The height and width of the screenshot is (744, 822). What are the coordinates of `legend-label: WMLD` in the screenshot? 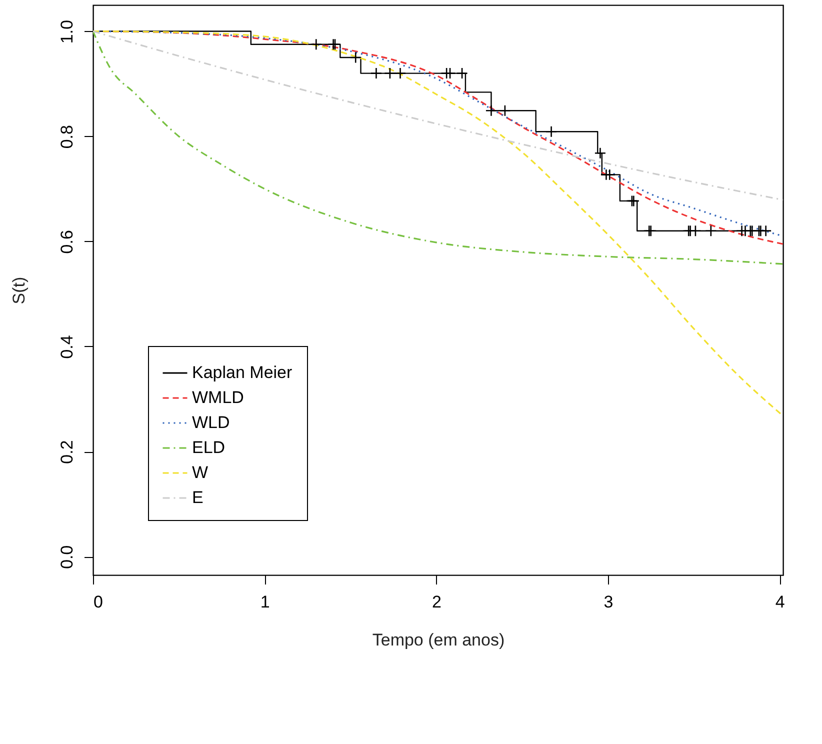 It's located at (218, 397).